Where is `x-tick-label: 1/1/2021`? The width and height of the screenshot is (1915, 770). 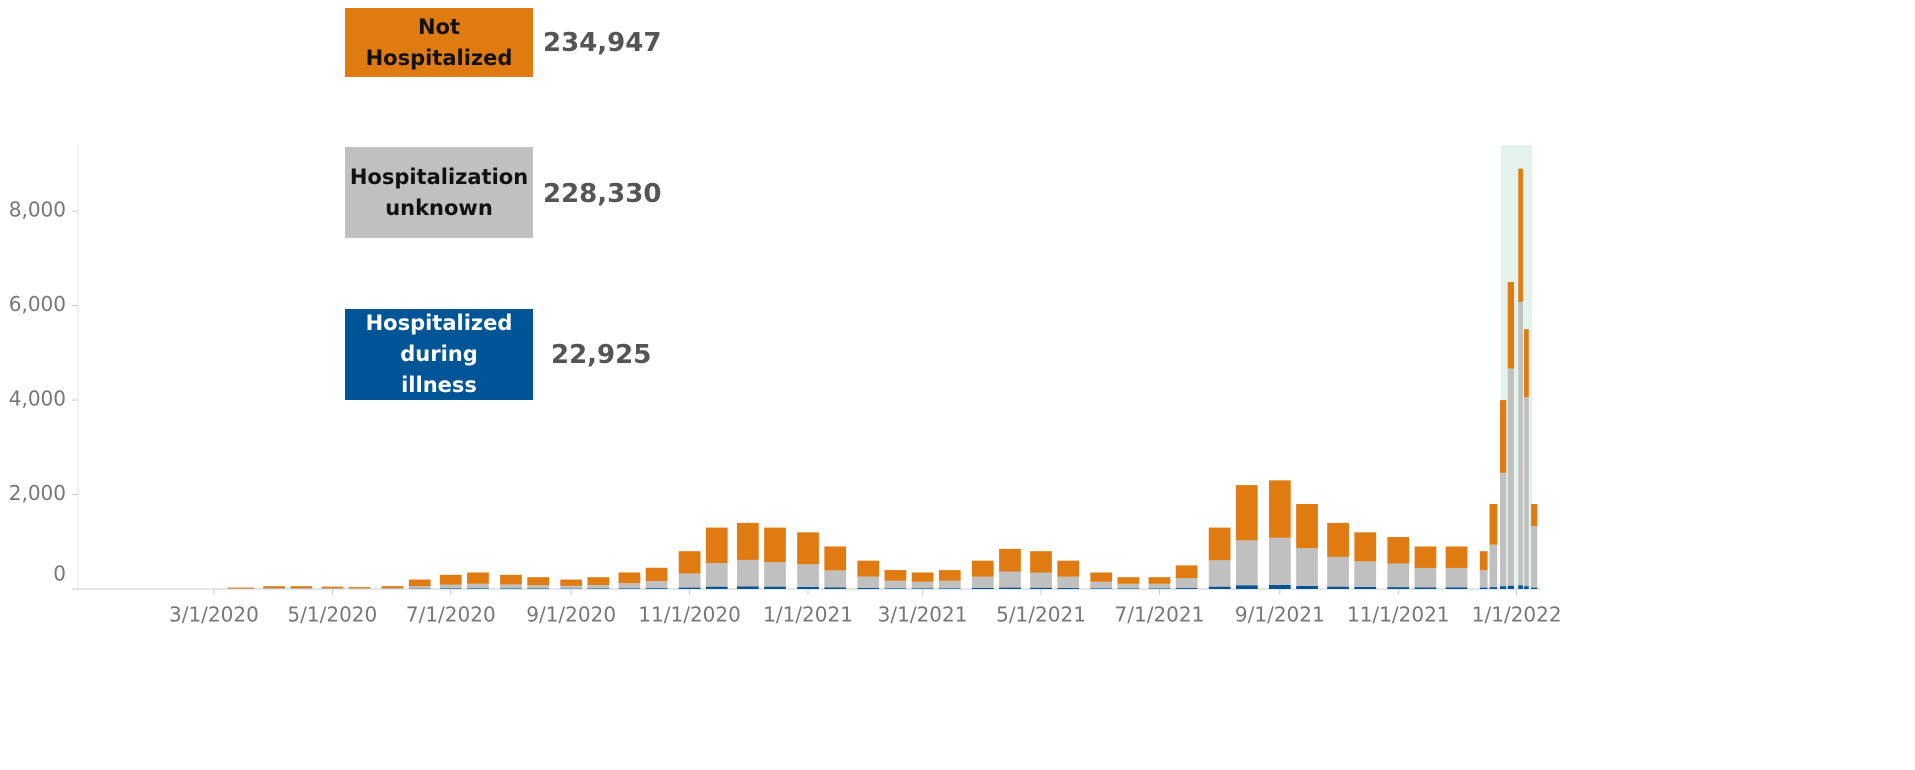
x-tick-label: 1/1/2021 is located at coordinates (808, 615).